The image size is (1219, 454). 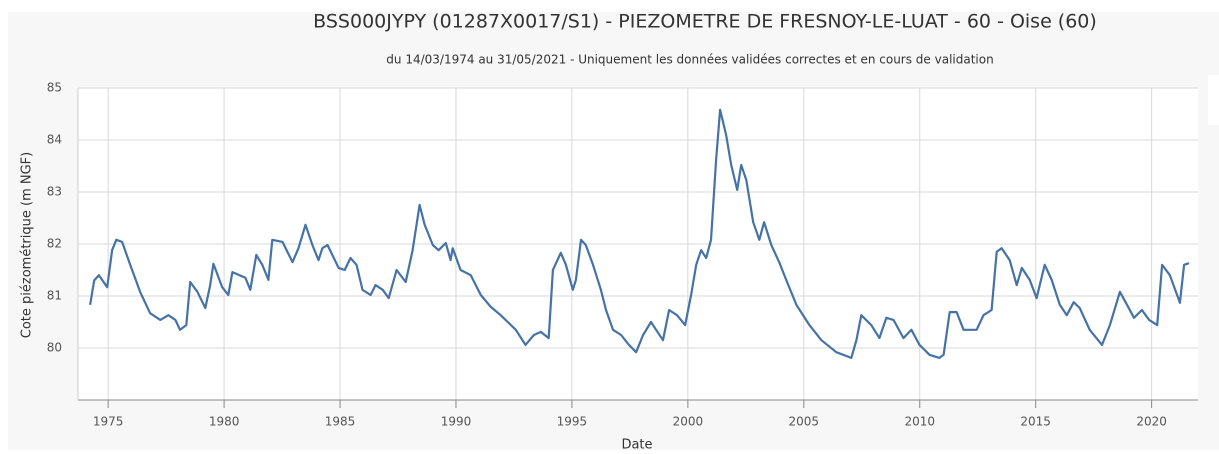 I want to click on x-tick-label: 1980, so click(x=224, y=422).